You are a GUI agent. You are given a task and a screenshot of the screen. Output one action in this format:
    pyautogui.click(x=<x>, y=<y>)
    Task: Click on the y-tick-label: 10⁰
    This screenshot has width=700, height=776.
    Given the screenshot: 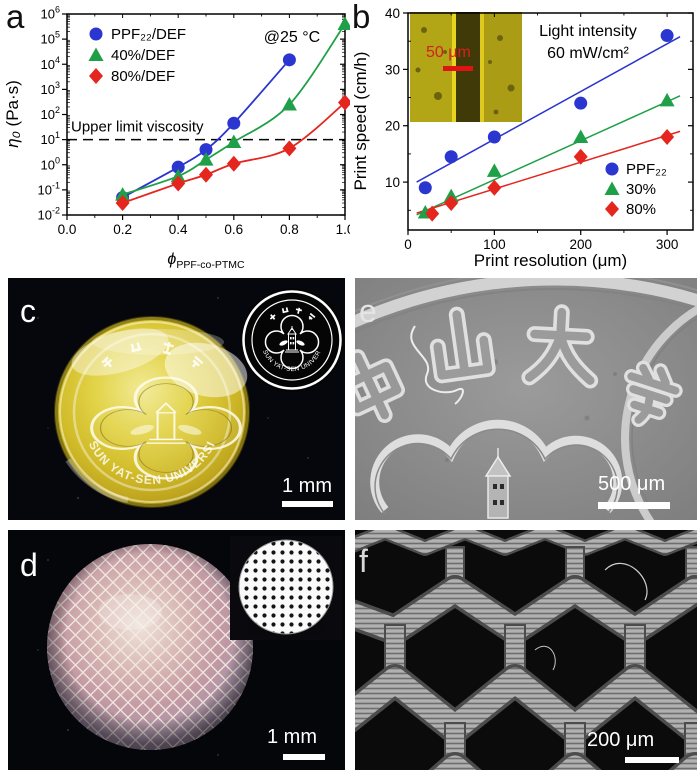 What is the action you would take?
    pyautogui.click(x=50, y=163)
    